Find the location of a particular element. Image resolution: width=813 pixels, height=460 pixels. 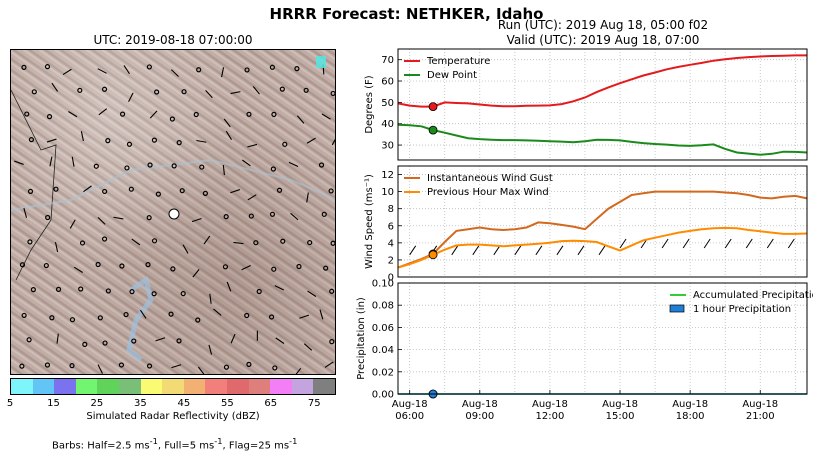

y-tick-label: 0.02 is located at coordinates (383, 372).